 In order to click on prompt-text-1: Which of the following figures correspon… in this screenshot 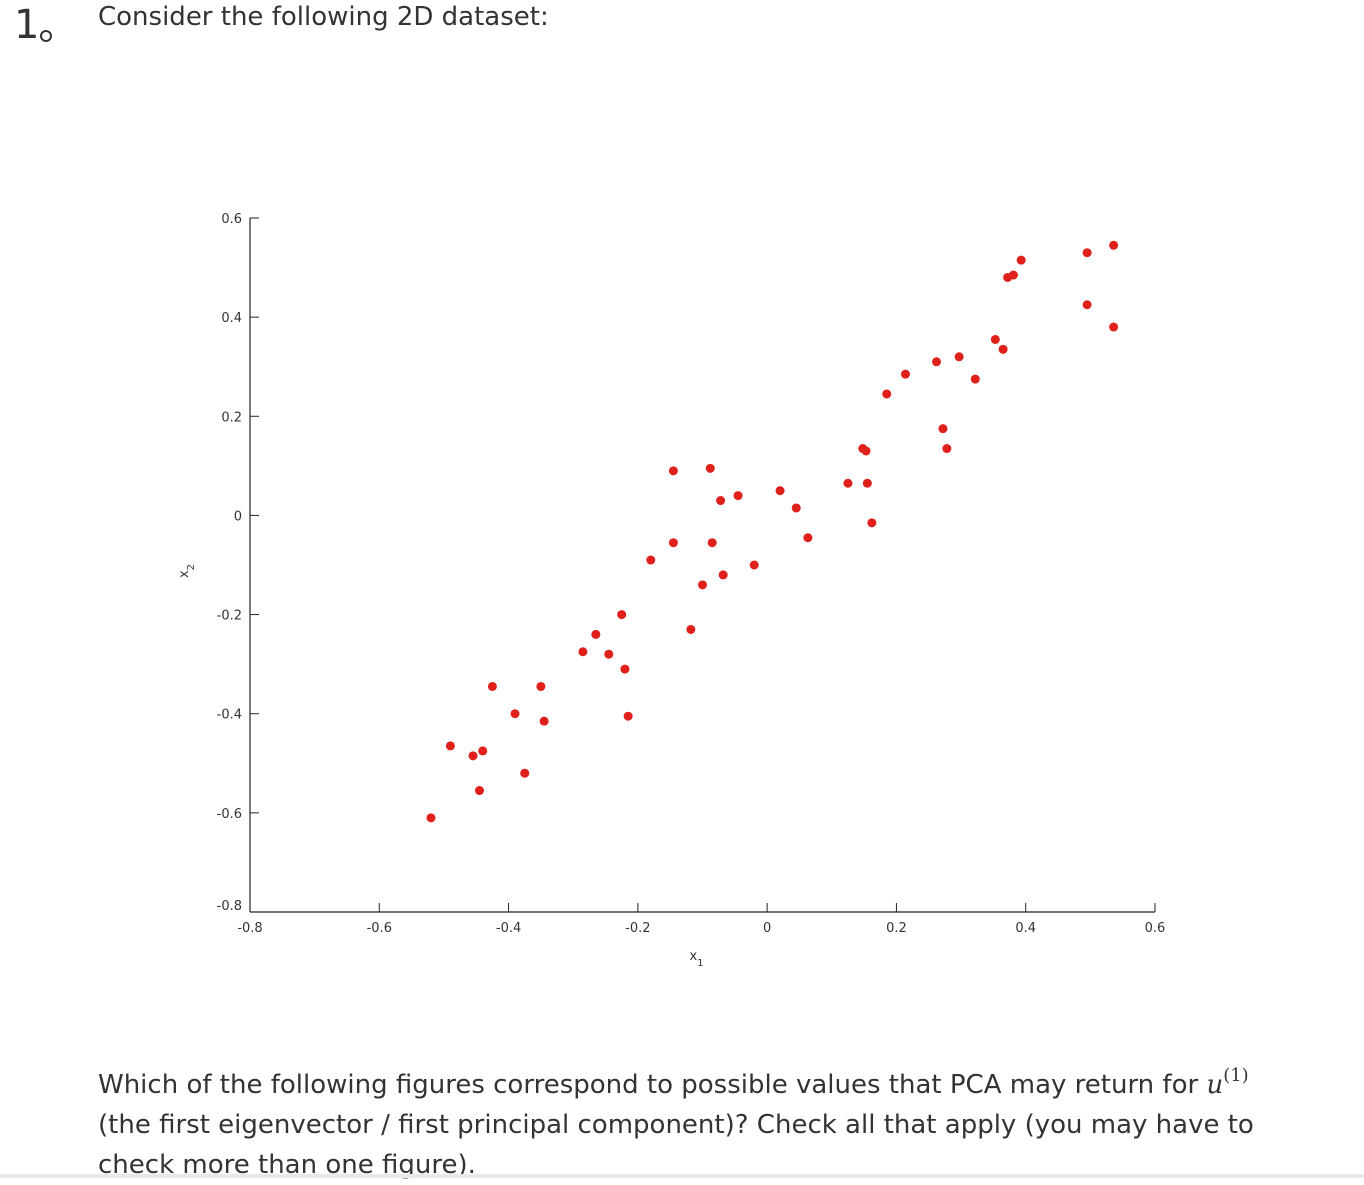, I will do `click(652, 1085)`.